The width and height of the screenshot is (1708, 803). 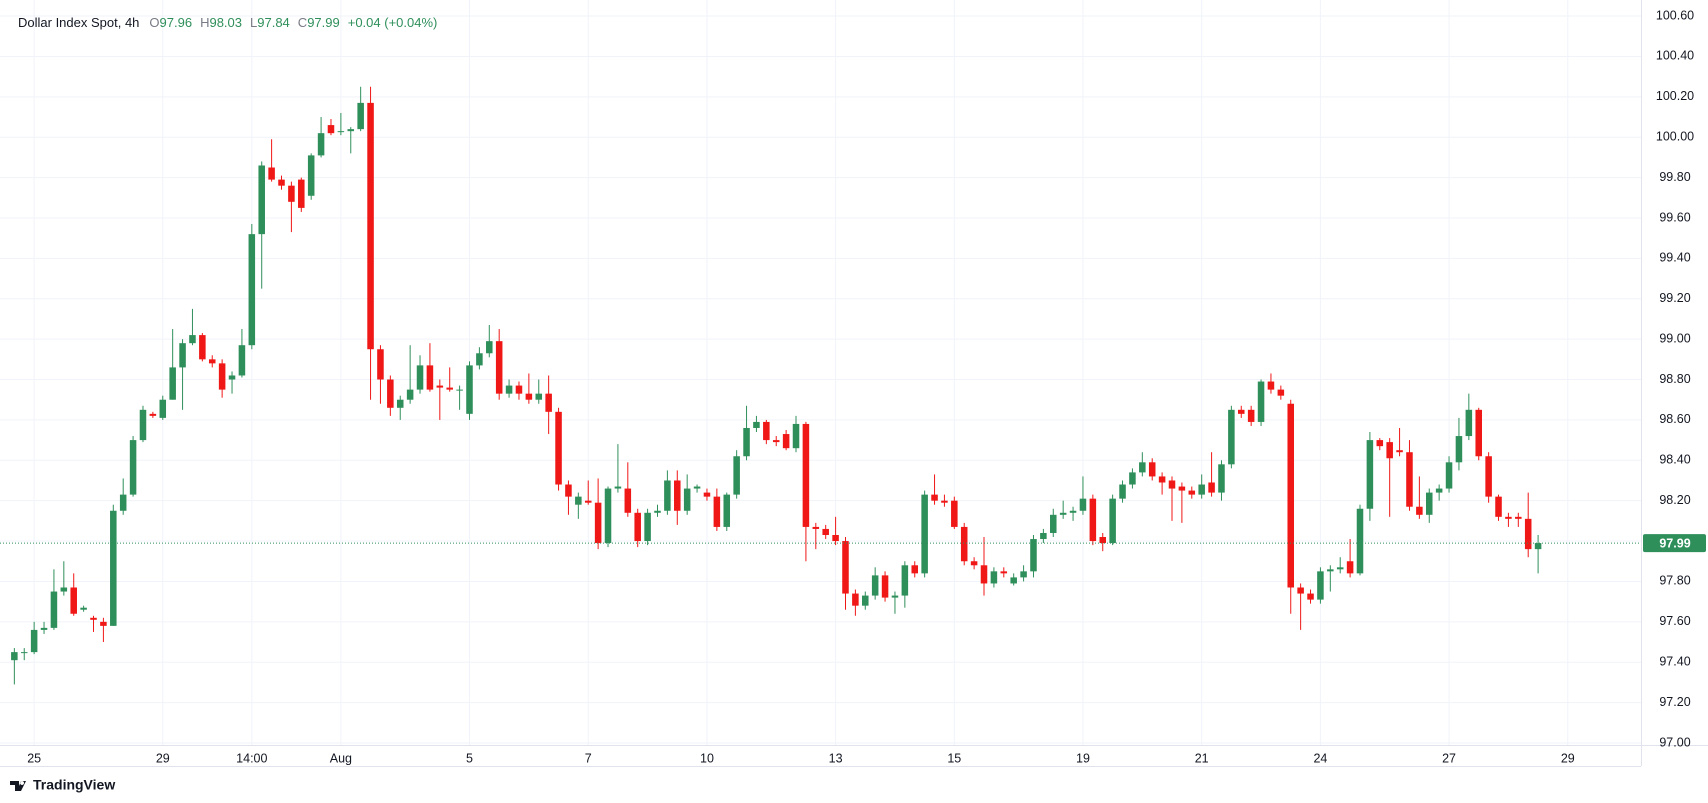 I want to click on y-tick-label: 99.60, so click(x=1674, y=217).